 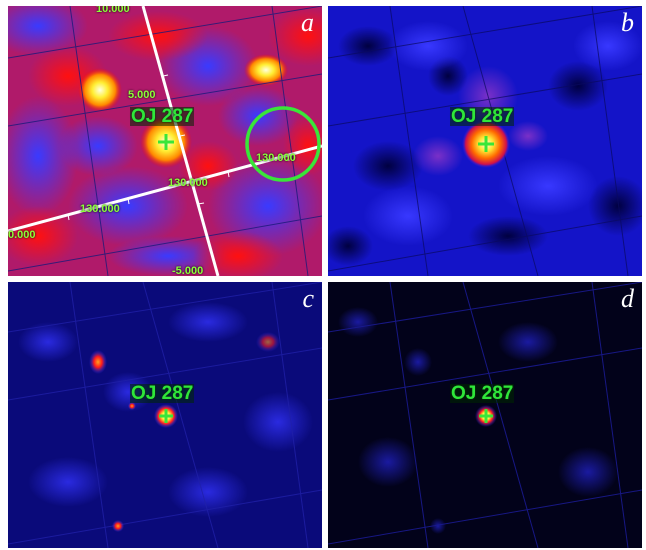 What do you see at coordinates (188, 183) in the screenshot?
I see `ra-label-2: 130.000` at bounding box center [188, 183].